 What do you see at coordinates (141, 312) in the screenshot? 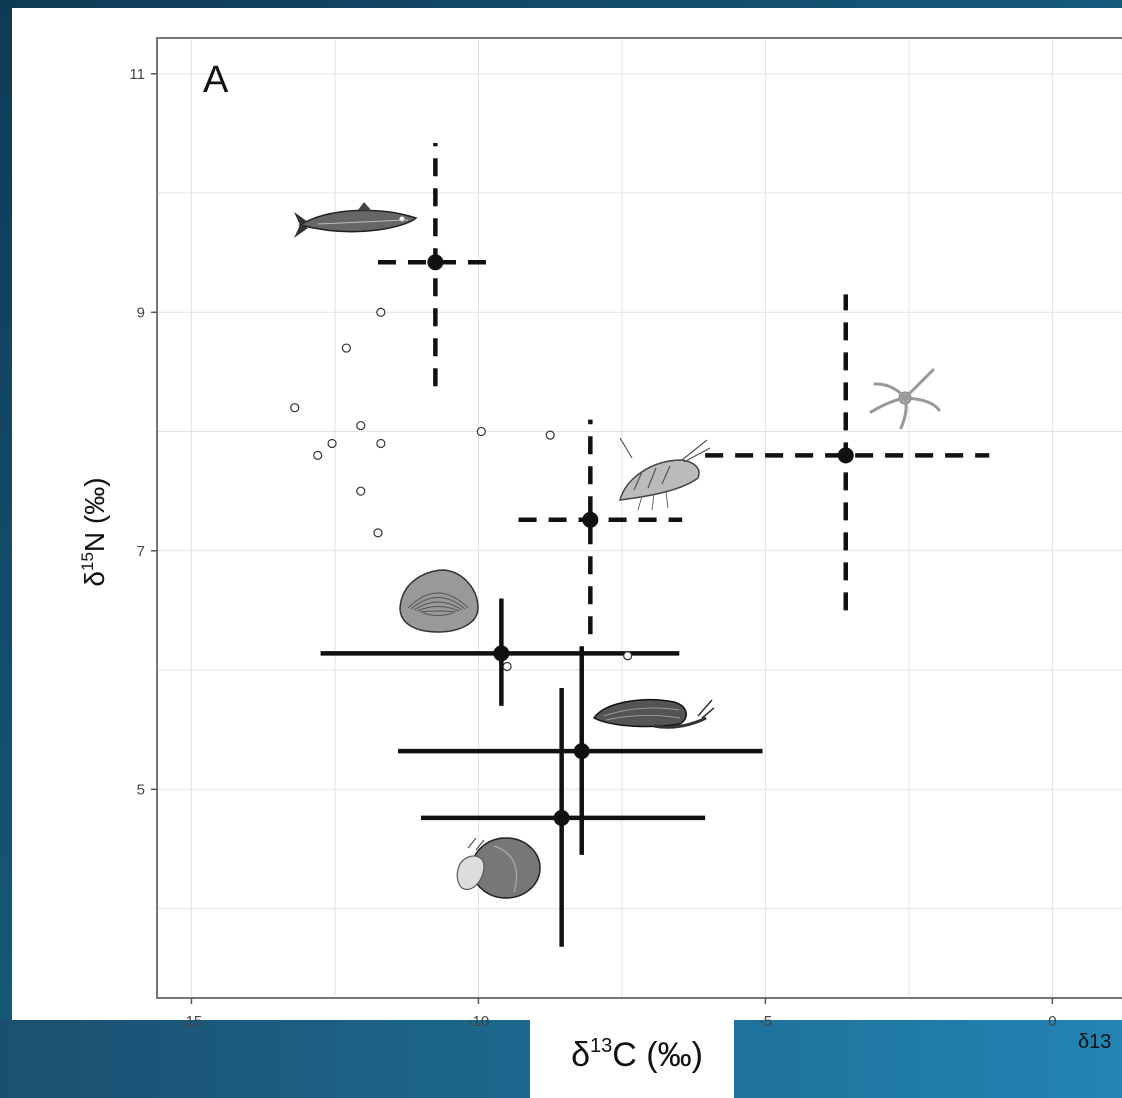
I see `y-tick-label: 9` at bounding box center [141, 312].